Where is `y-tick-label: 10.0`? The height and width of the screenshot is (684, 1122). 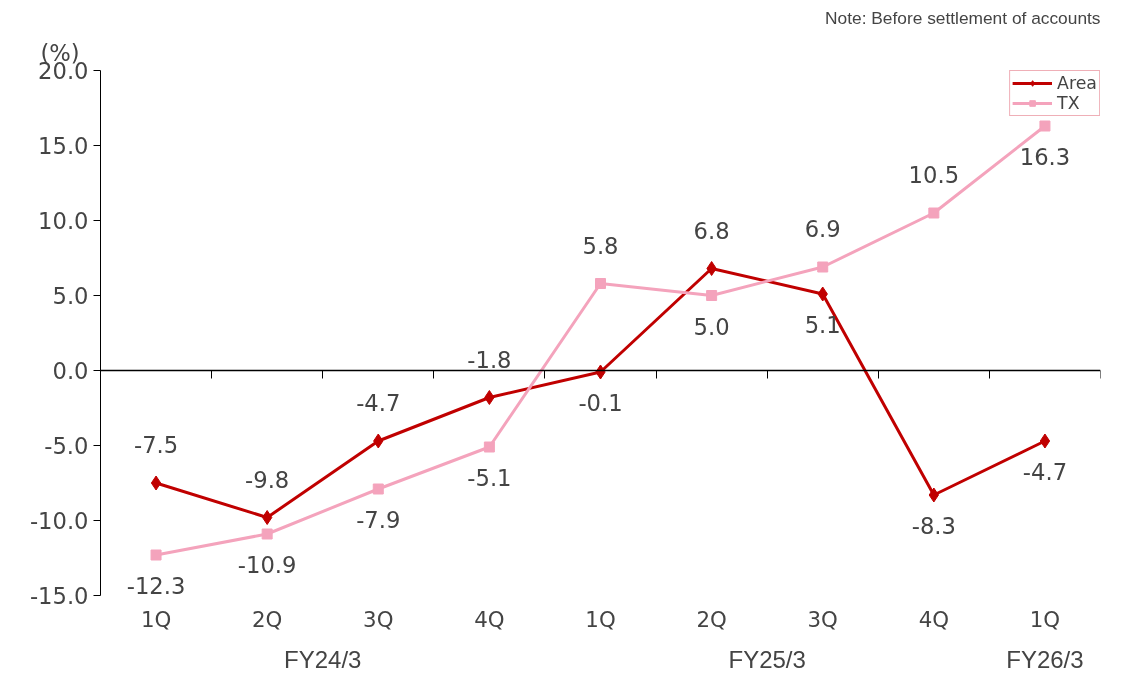
y-tick-label: 10.0 is located at coordinates (63, 221).